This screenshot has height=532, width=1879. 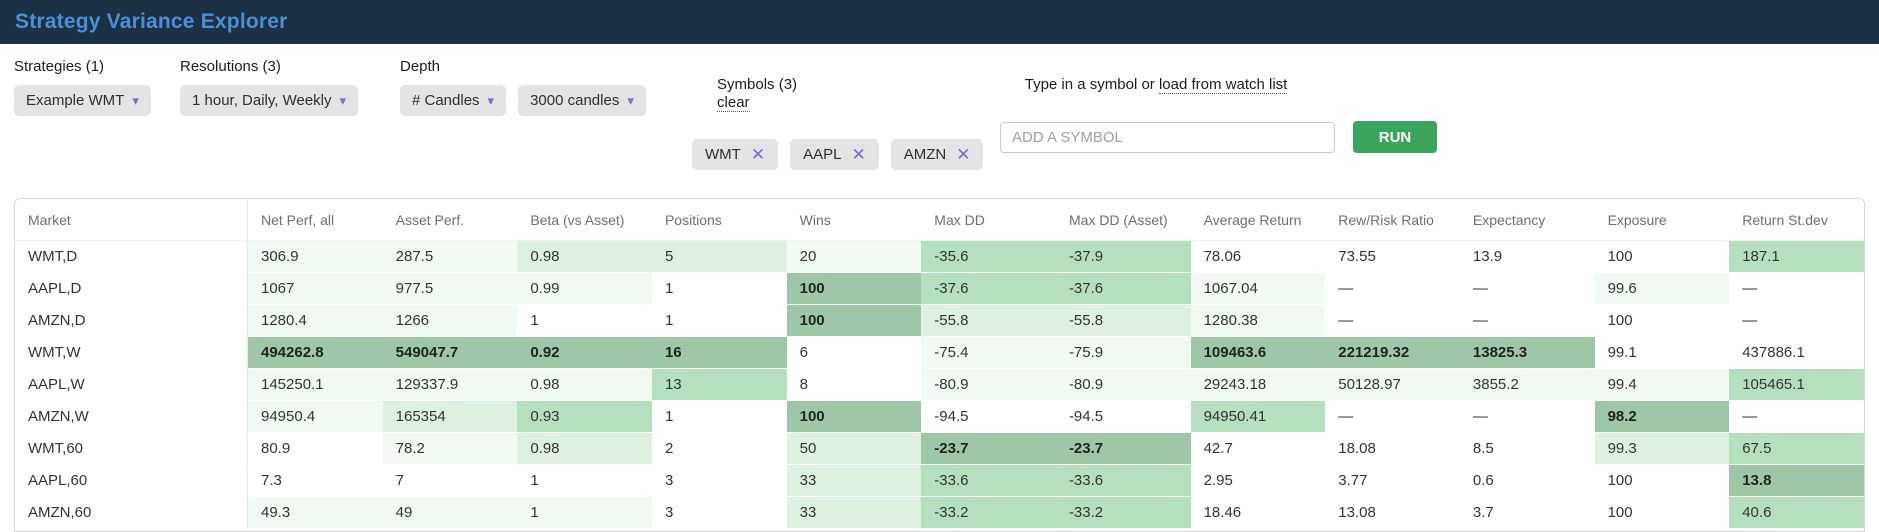 I want to click on cell-beta-vs-asset: 0.99, so click(x=584, y=289).